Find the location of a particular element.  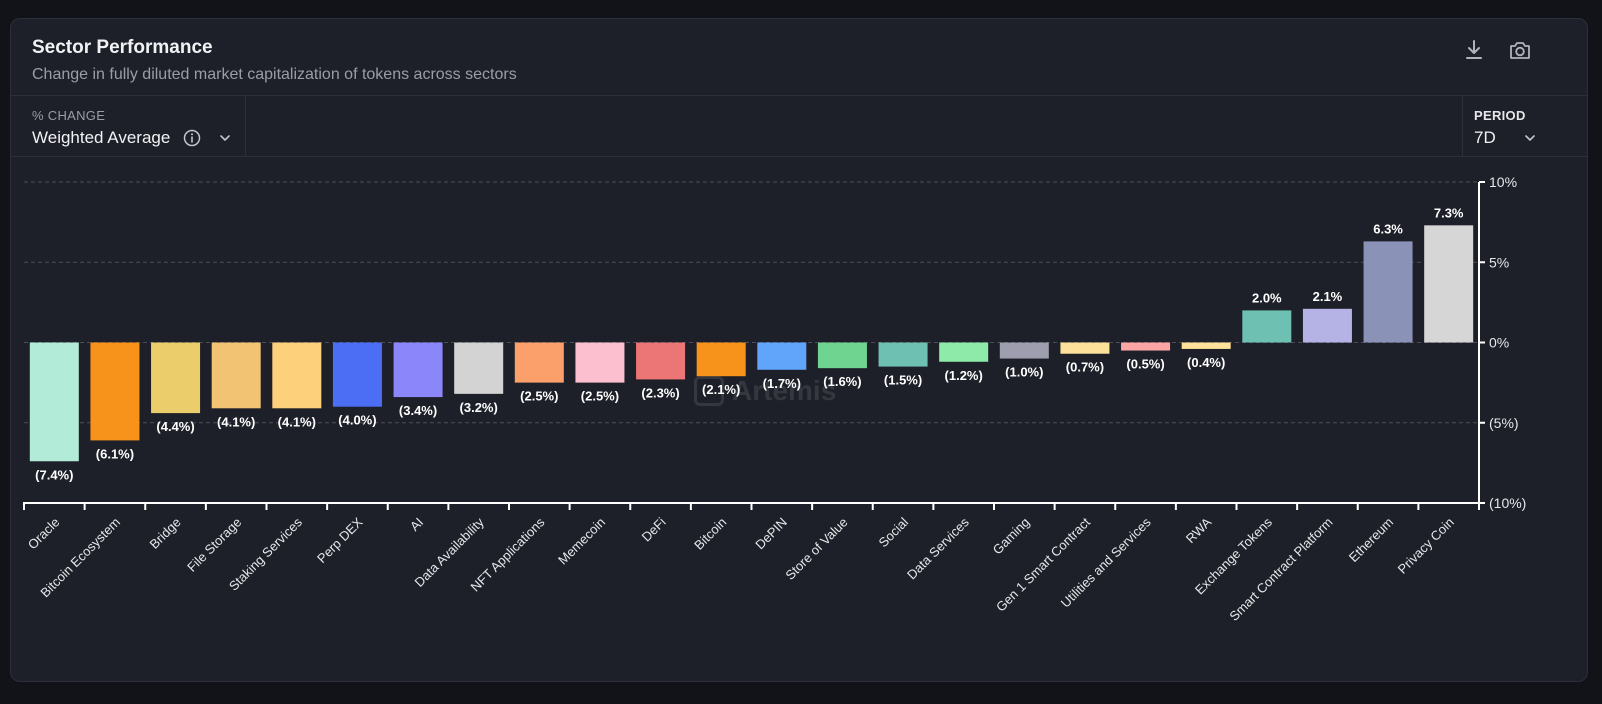

x-tick-label: Bitcoin is located at coordinates (710, 534).